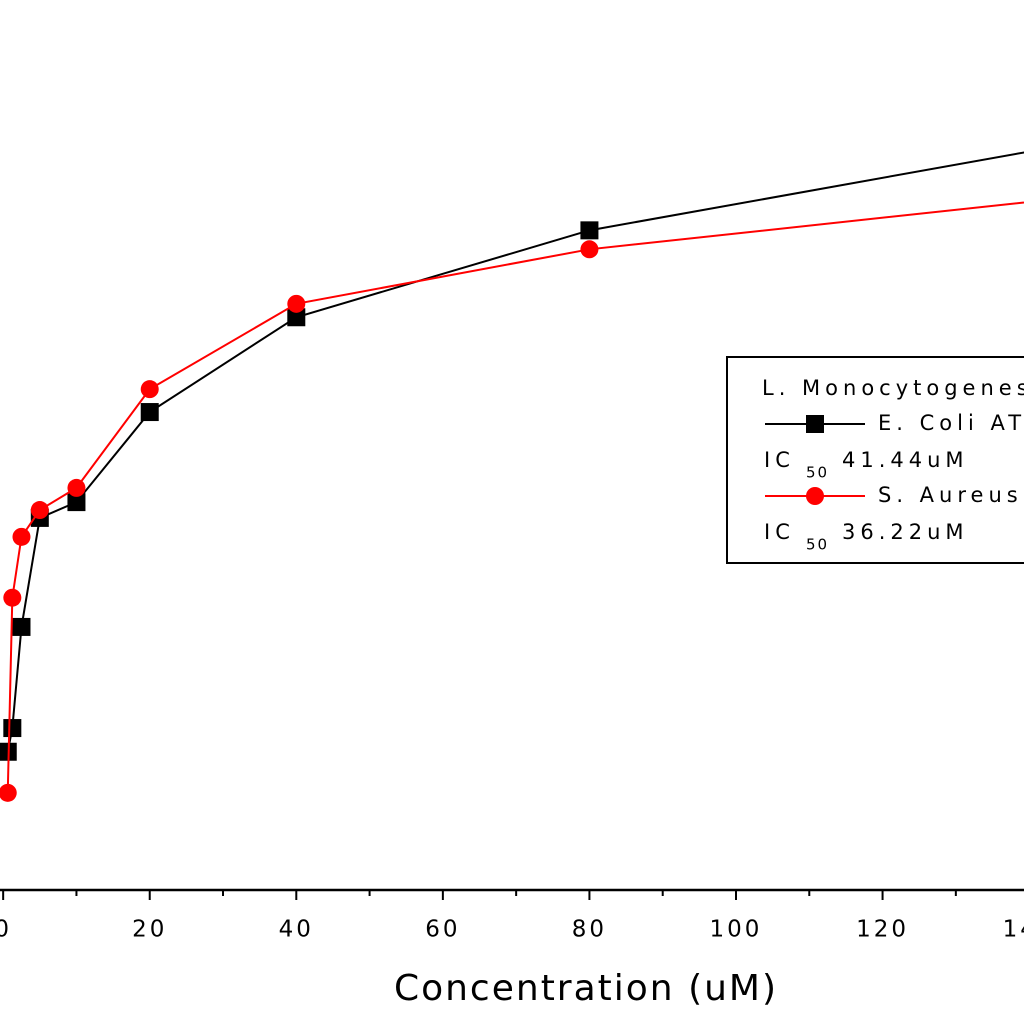 The height and width of the screenshot is (1024, 1024). Describe the element at coordinates (6, 930) in the screenshot. I see `x-tick-label: 0` at that location.